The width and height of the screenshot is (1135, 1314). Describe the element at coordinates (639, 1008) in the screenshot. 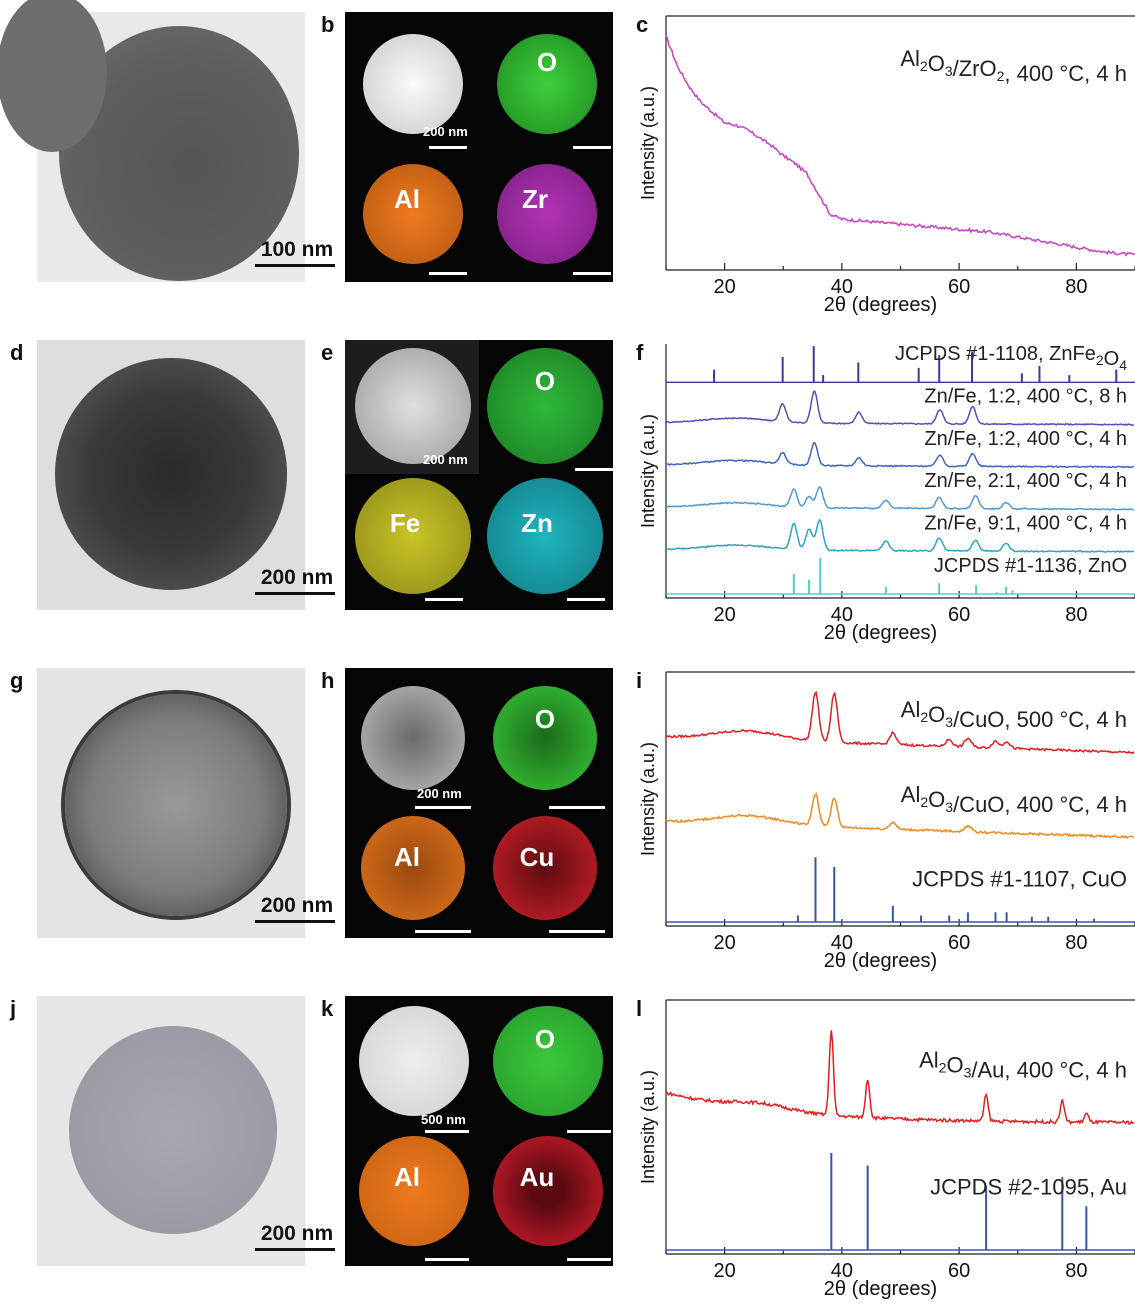

I see `panel-label-l: l` at that location.